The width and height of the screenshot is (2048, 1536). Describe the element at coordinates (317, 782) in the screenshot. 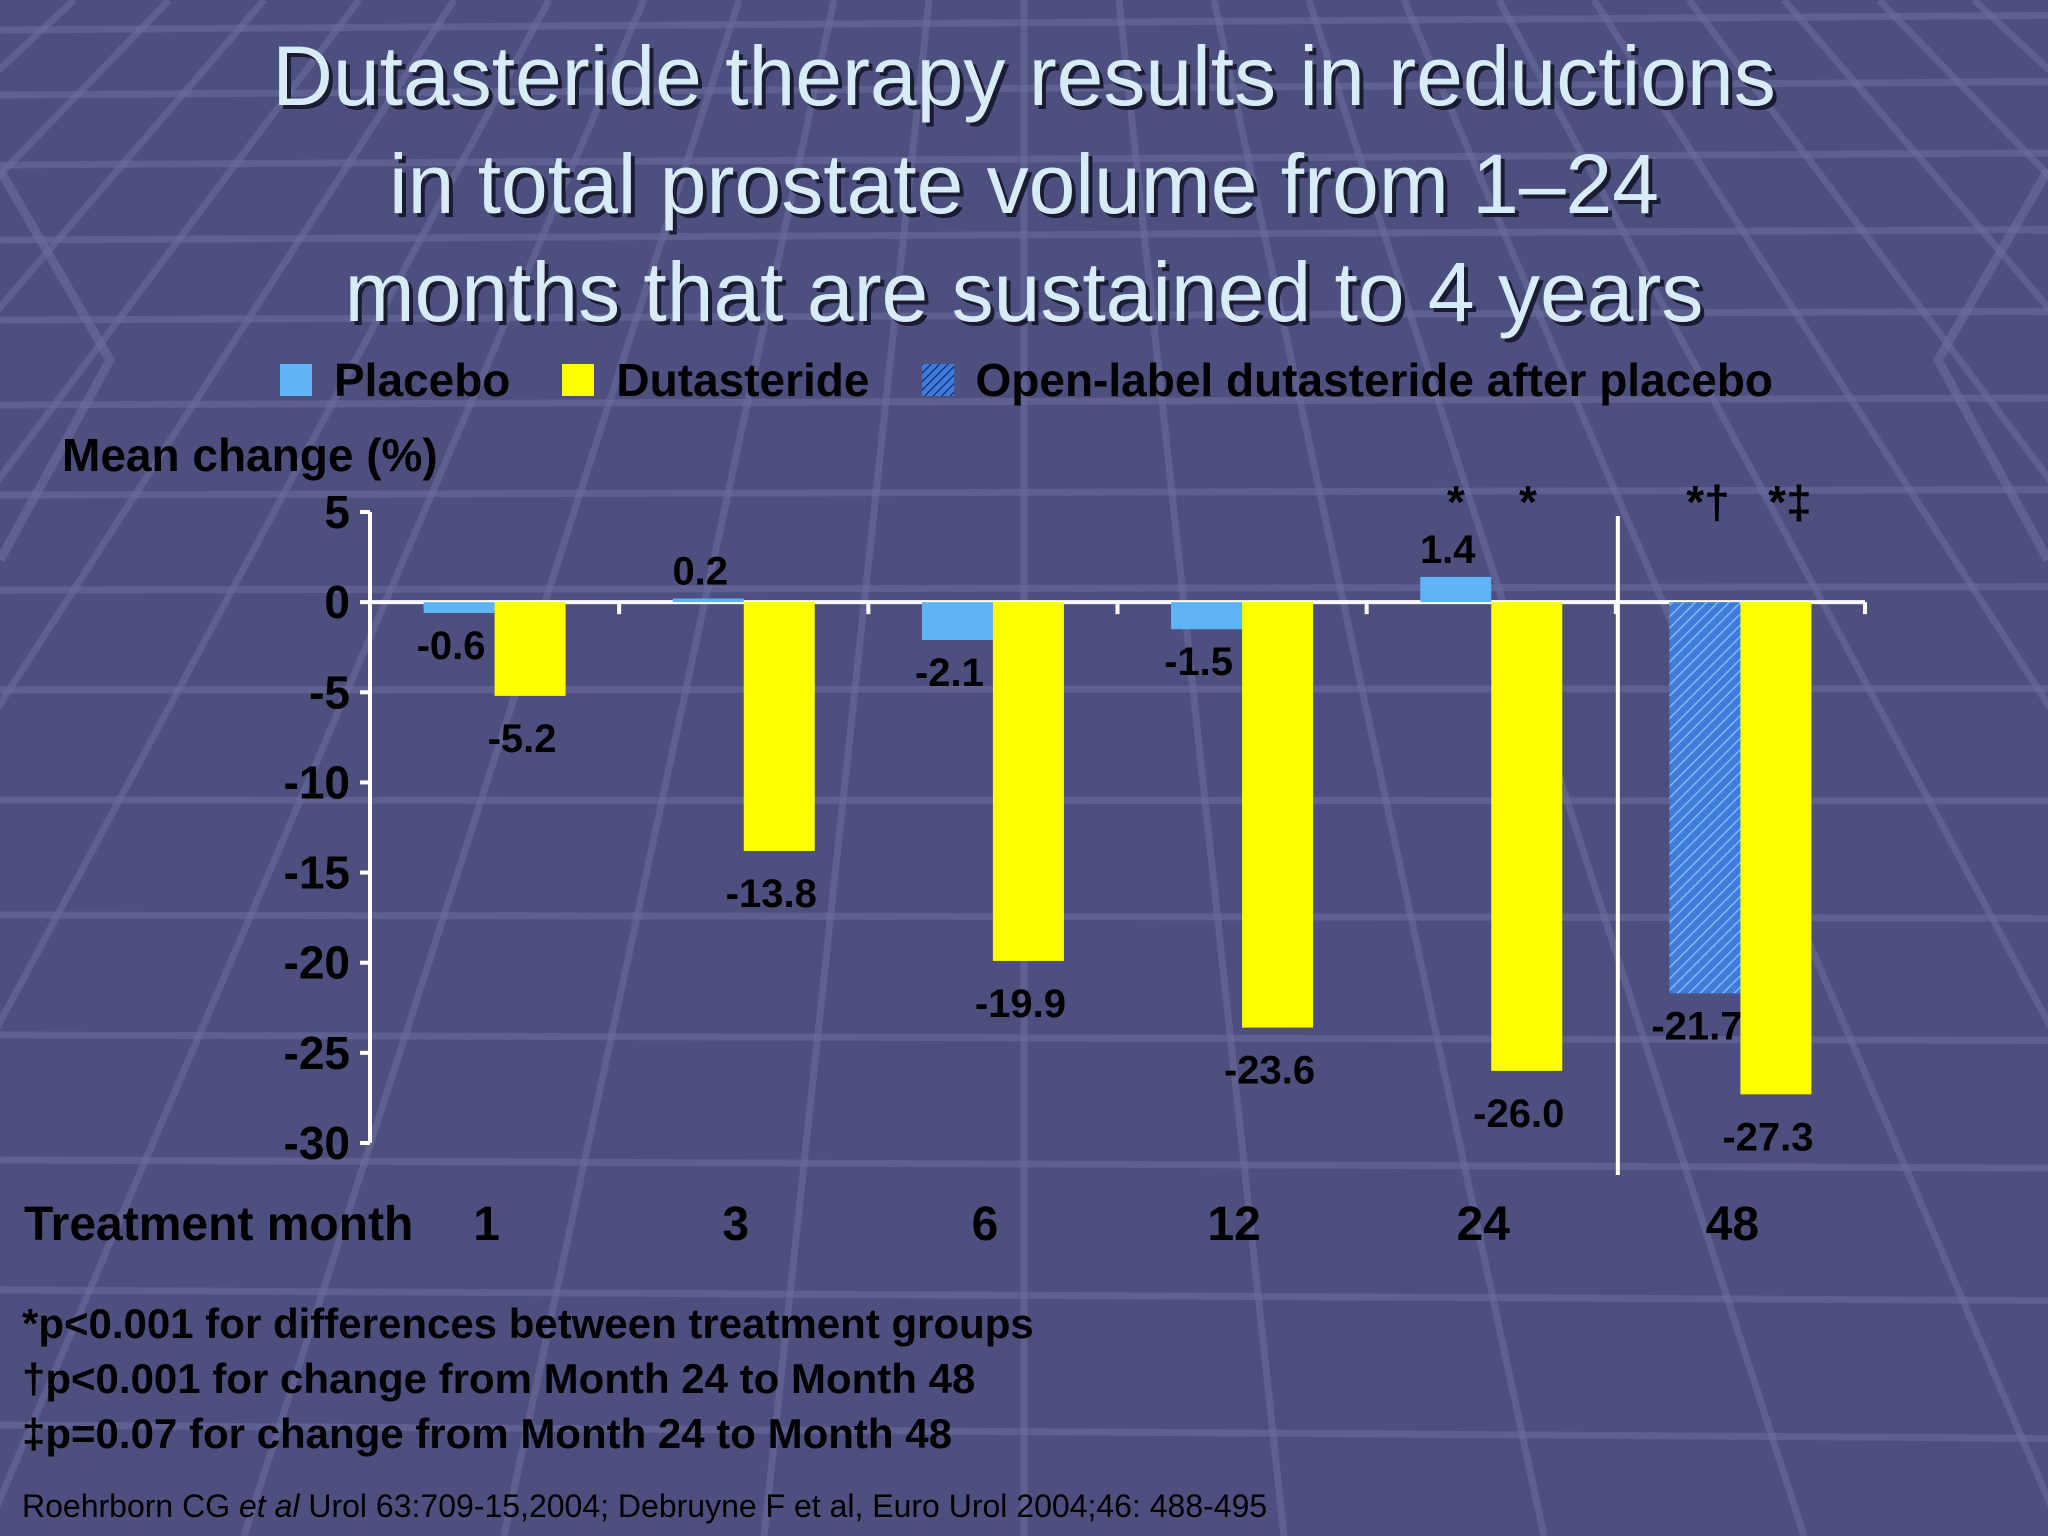

I see `y-tick-label: -10` at that location.